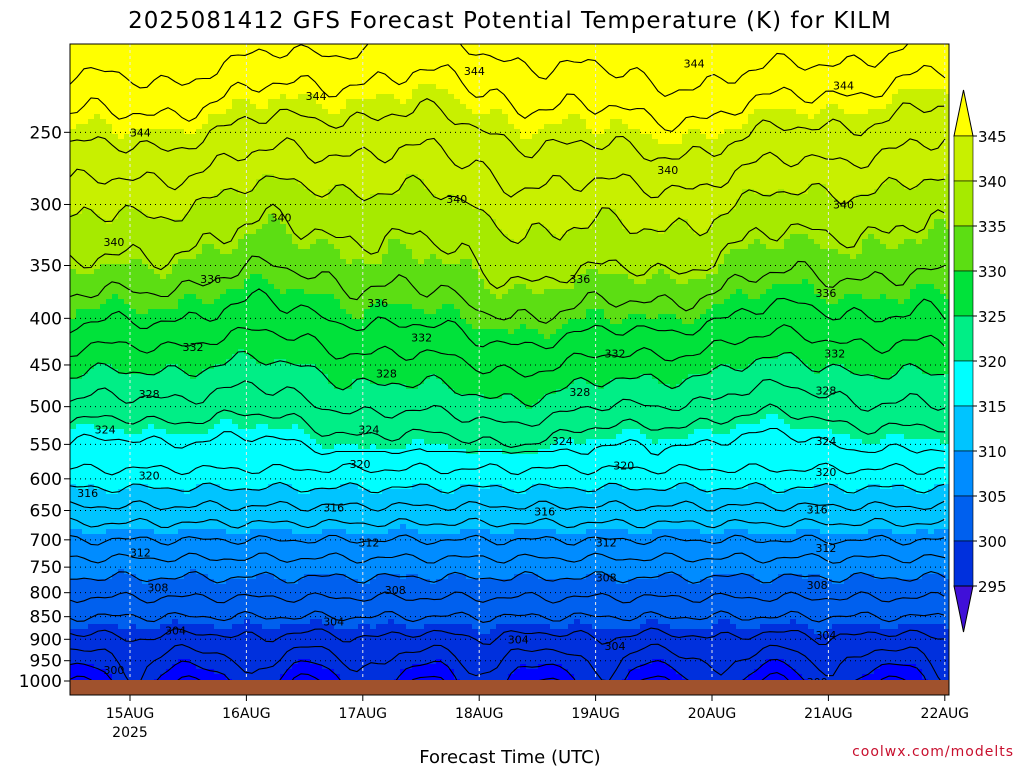 This screenshot has width=1024, height=768. What do you see at coordinates (579, 279) in the screenshot?
I see `contour-label: 336` at bounding box center [579, 279].